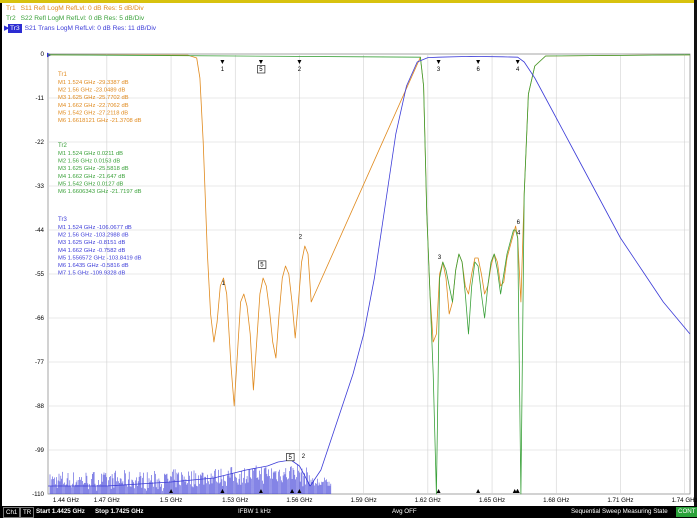 This screenshot has height=518, width=697. What do you see at coordinates (91, 184) in the screenshot?
I see `marker-table-row: M5 1.542 GHz 0.0127 dB` at bounding box center [91, 184].